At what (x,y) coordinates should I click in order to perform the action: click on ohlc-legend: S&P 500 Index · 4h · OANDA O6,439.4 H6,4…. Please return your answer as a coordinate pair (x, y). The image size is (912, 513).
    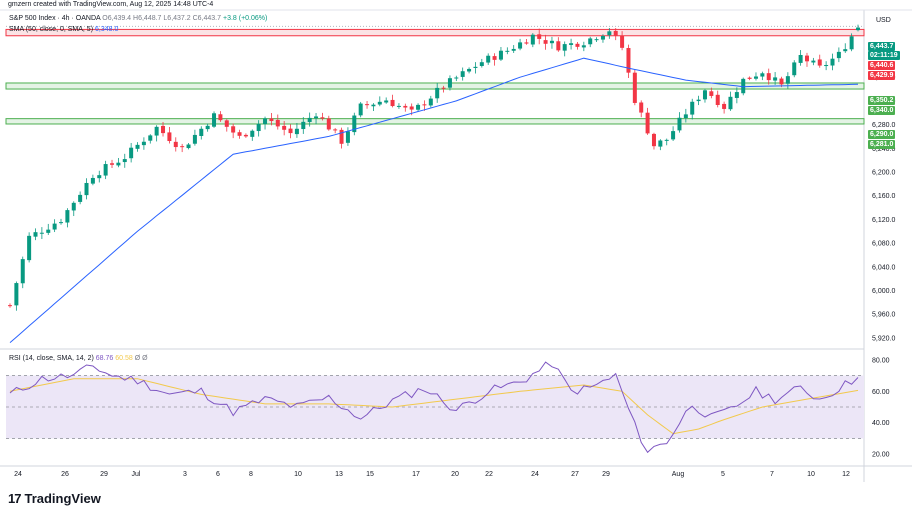
    Looking at the image, I should click on (138, 18).